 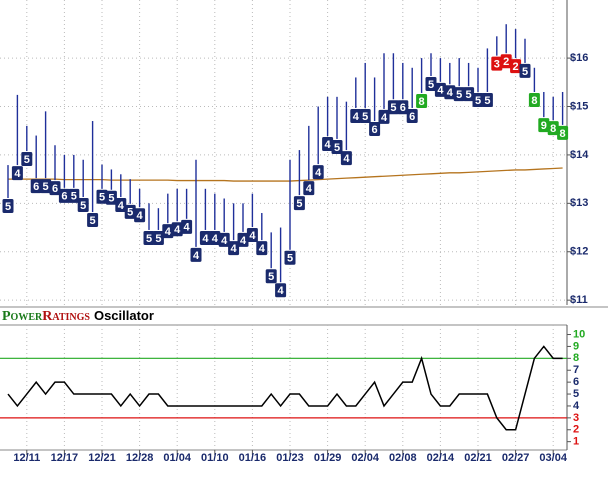 I want to click on y-tick-label: 6, so click(x=576, y=382).